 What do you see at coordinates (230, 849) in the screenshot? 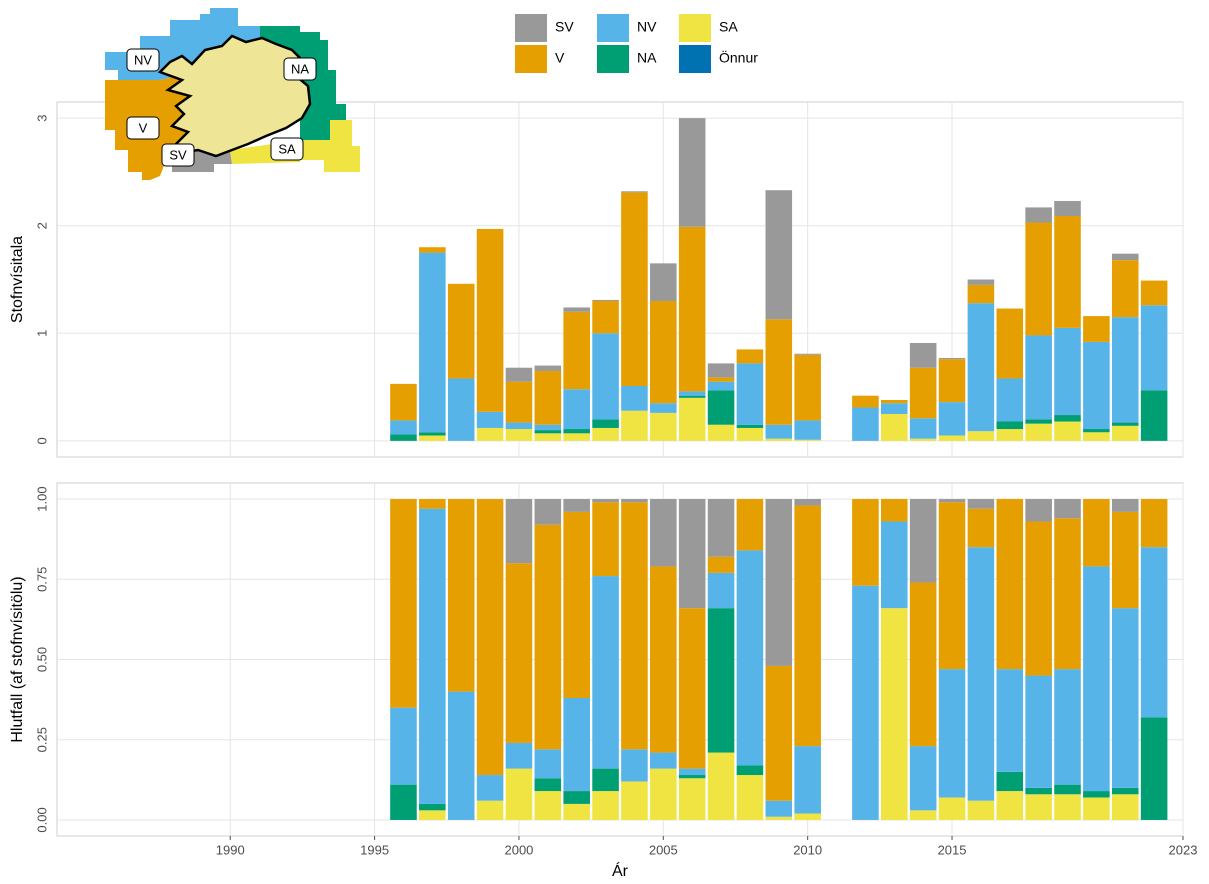
I see `x-tick-label: 1990` at bounding box center [230, 849].